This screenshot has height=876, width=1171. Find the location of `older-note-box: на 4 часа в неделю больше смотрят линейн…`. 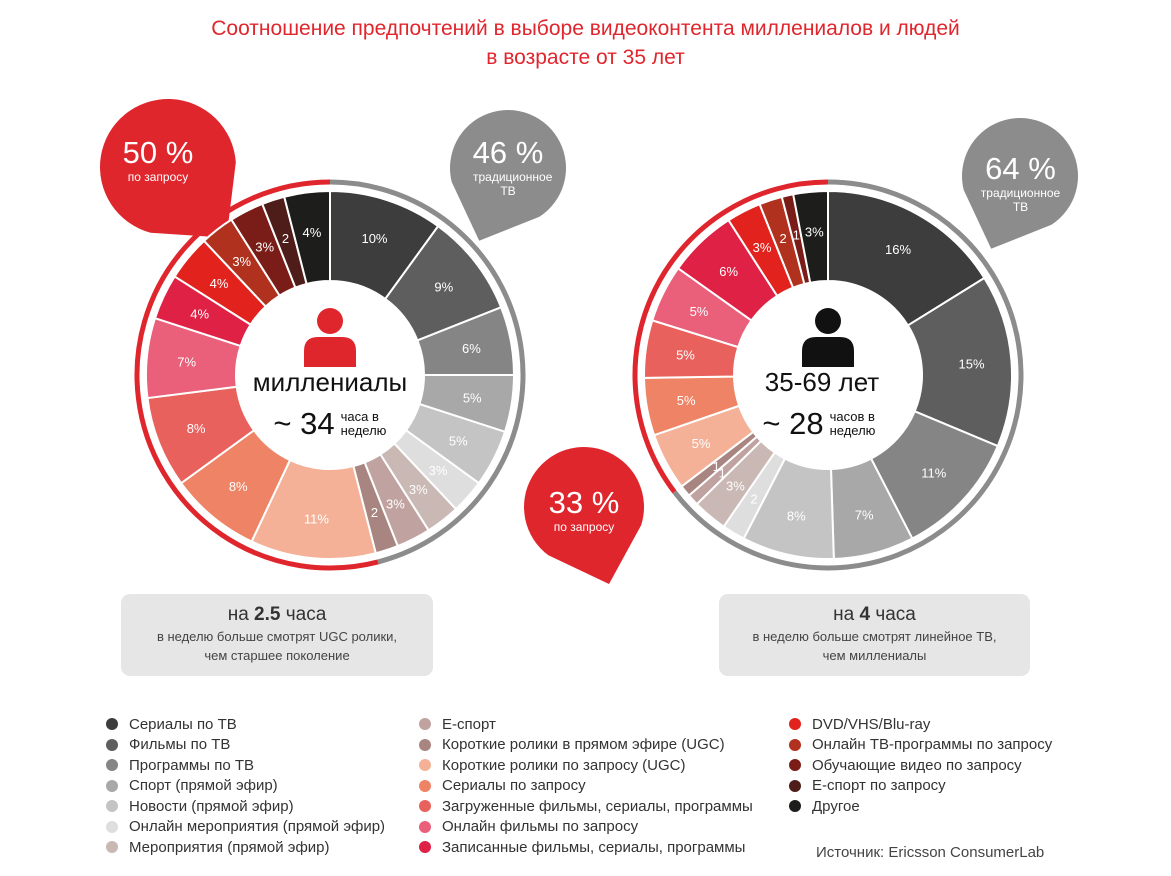

older-note-box: на 4 часа в неделю больше смотрят линейн… is located at coordinates (874, 635).